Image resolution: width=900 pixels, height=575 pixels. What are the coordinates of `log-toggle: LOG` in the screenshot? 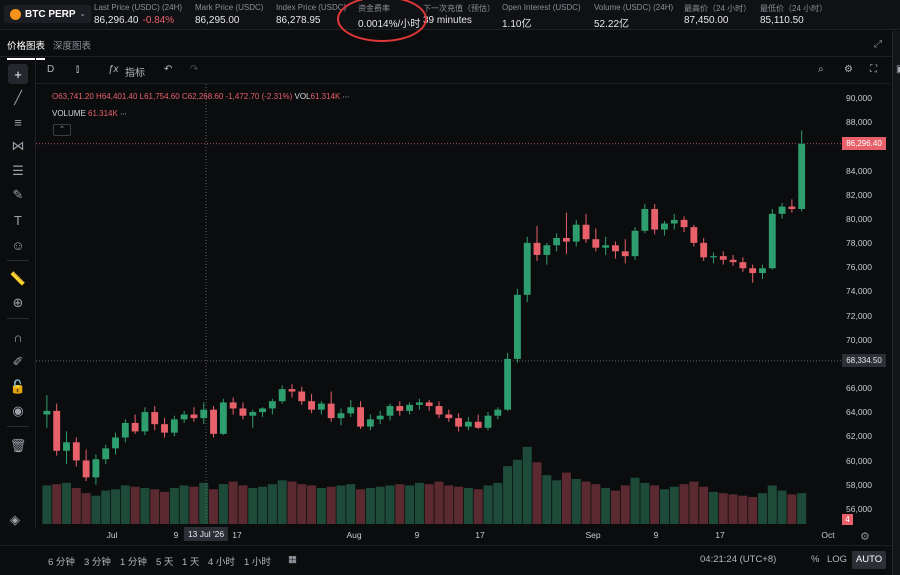 It's located at (837, 559).